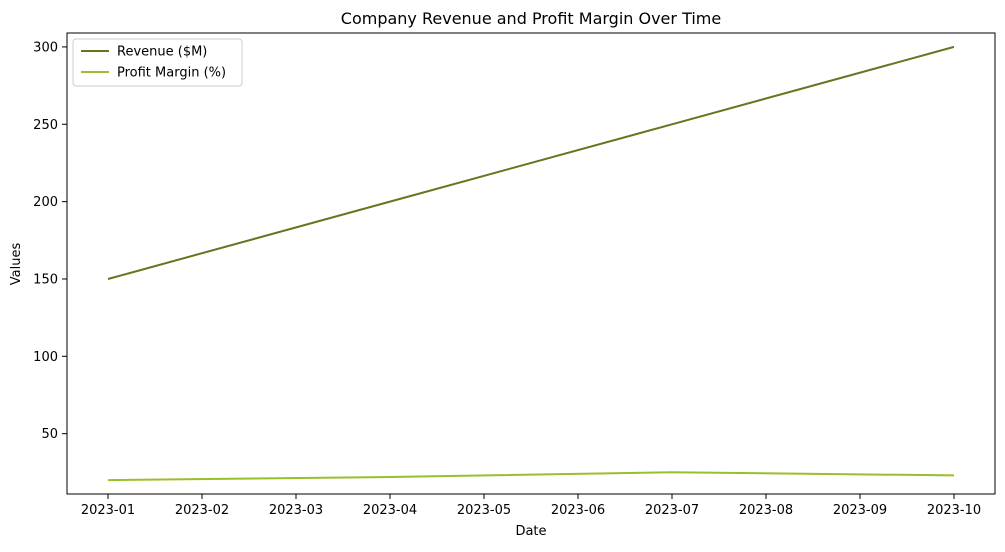 The width and height of the screenshot is (1005, 552). Describe the element at coordinates (860, 510) in the screenshot. I see `x-tick-label: 2023-09` at that location.